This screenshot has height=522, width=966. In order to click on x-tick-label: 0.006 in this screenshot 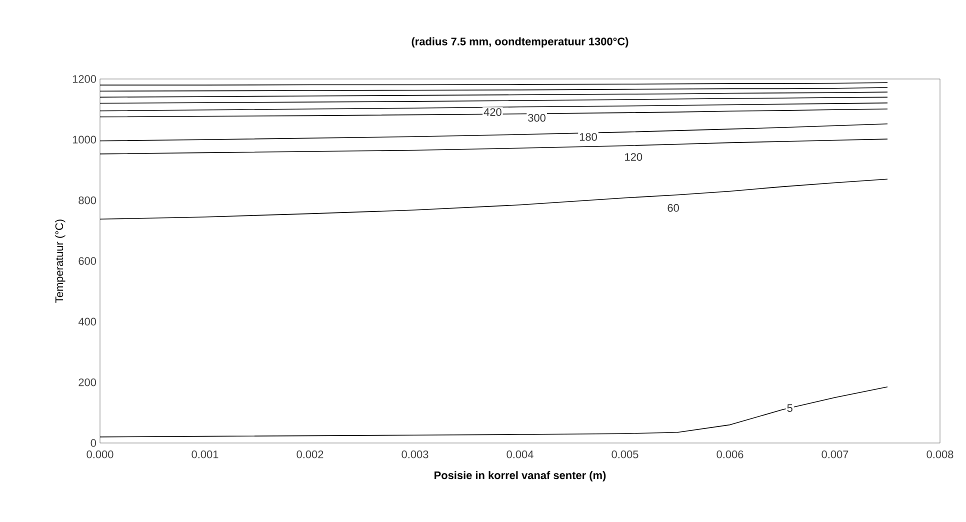, I will do `click(730, 454)`.